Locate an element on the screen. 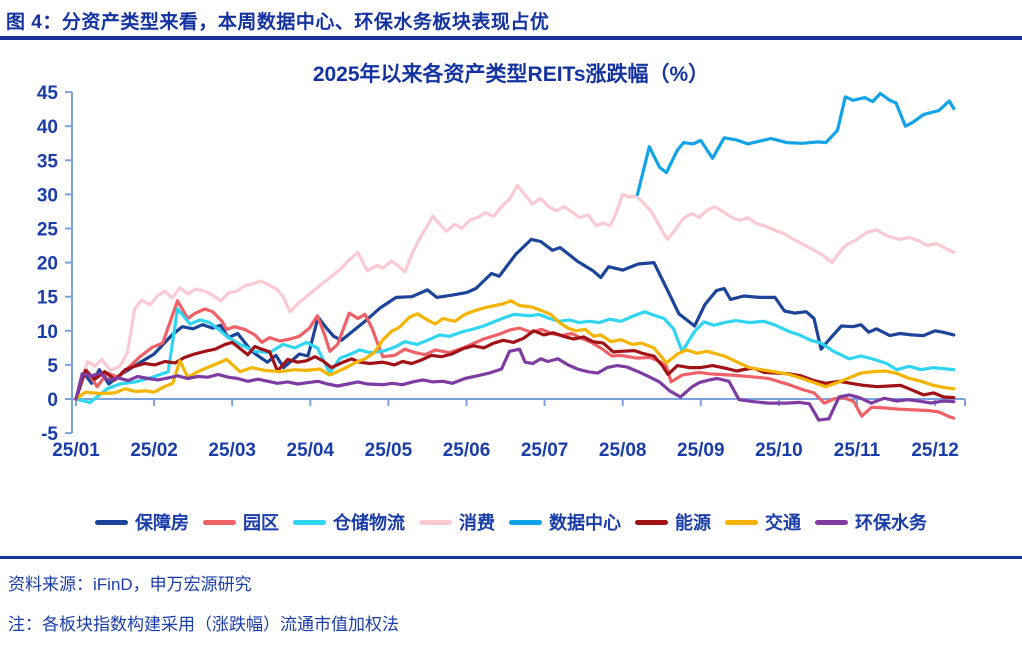  chart-title: 2025年以来各资产类型REITs涨跌幅（%） is located at coordinates (511, 74).